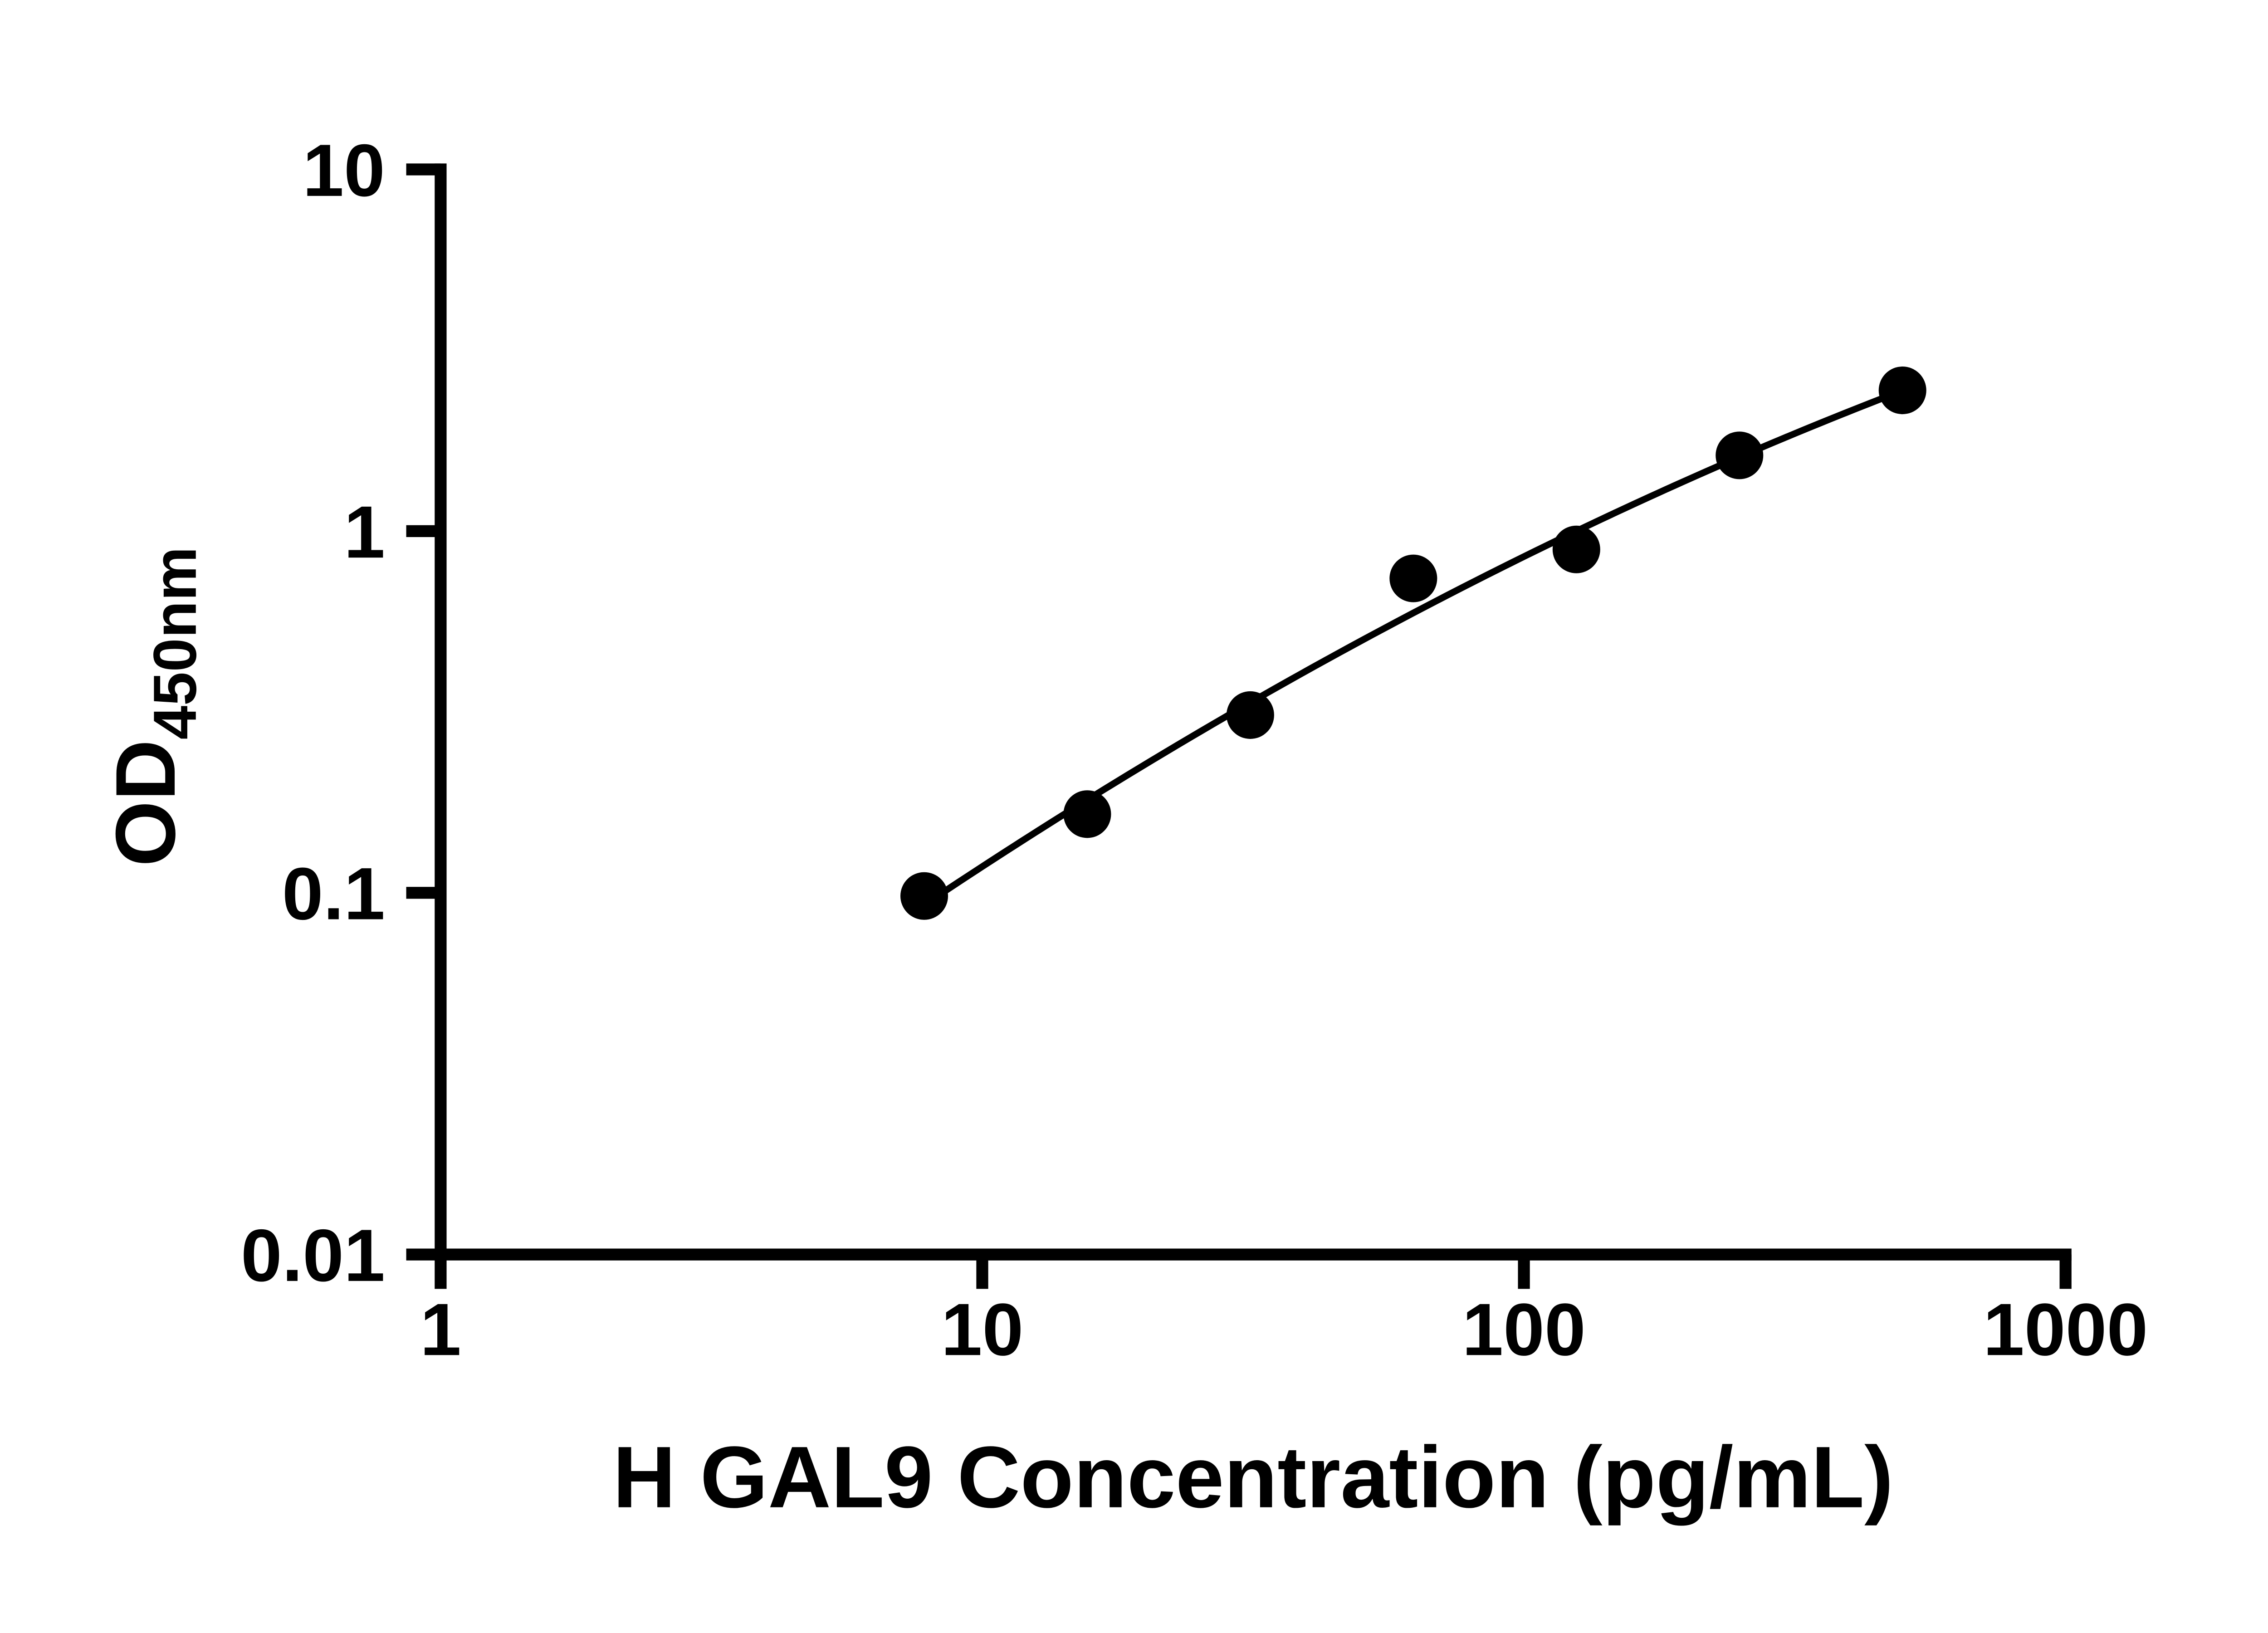 The width and height of the screenshot is (2268, 1633). I want to click on y-axis-title-sub: 450nm, so click(175, 643).